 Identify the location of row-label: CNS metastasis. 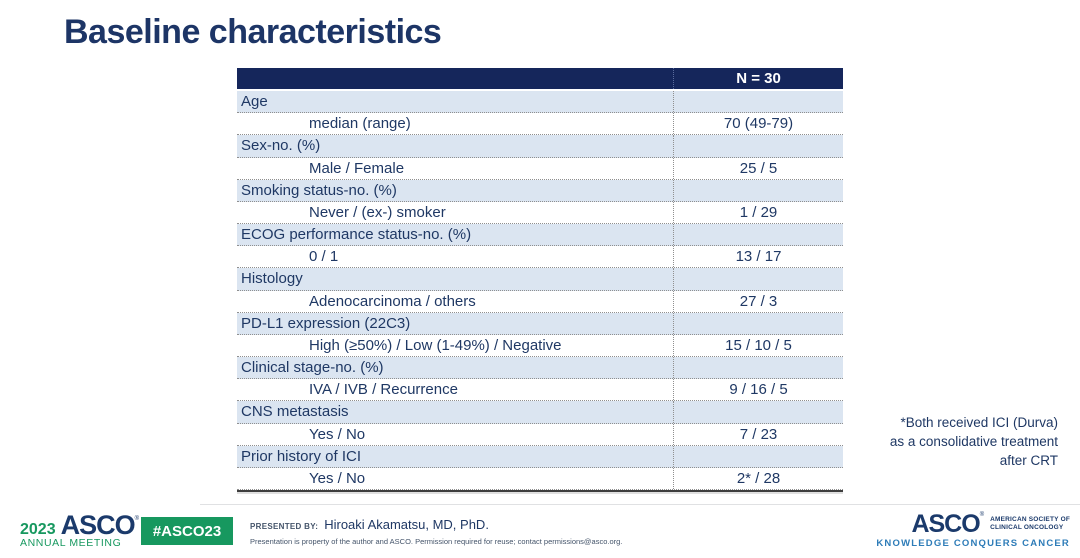
(295, 412).